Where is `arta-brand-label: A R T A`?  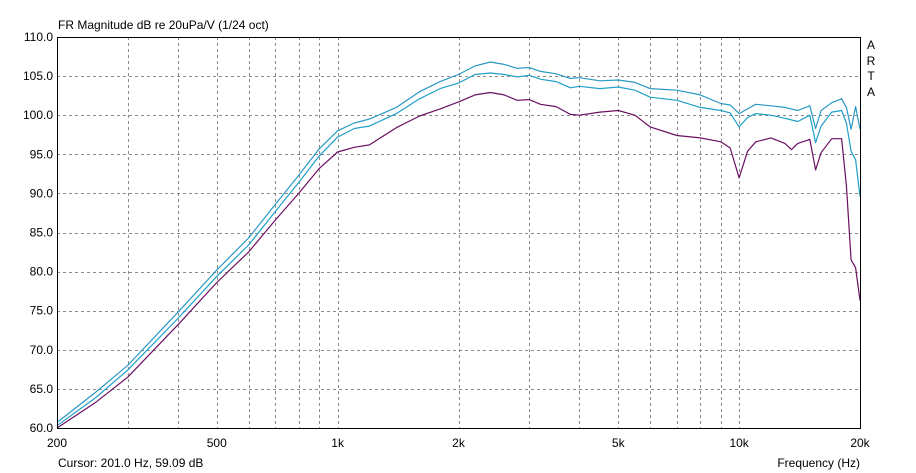 arta-brand-label: A R T A is located at coordinates (871, 69).